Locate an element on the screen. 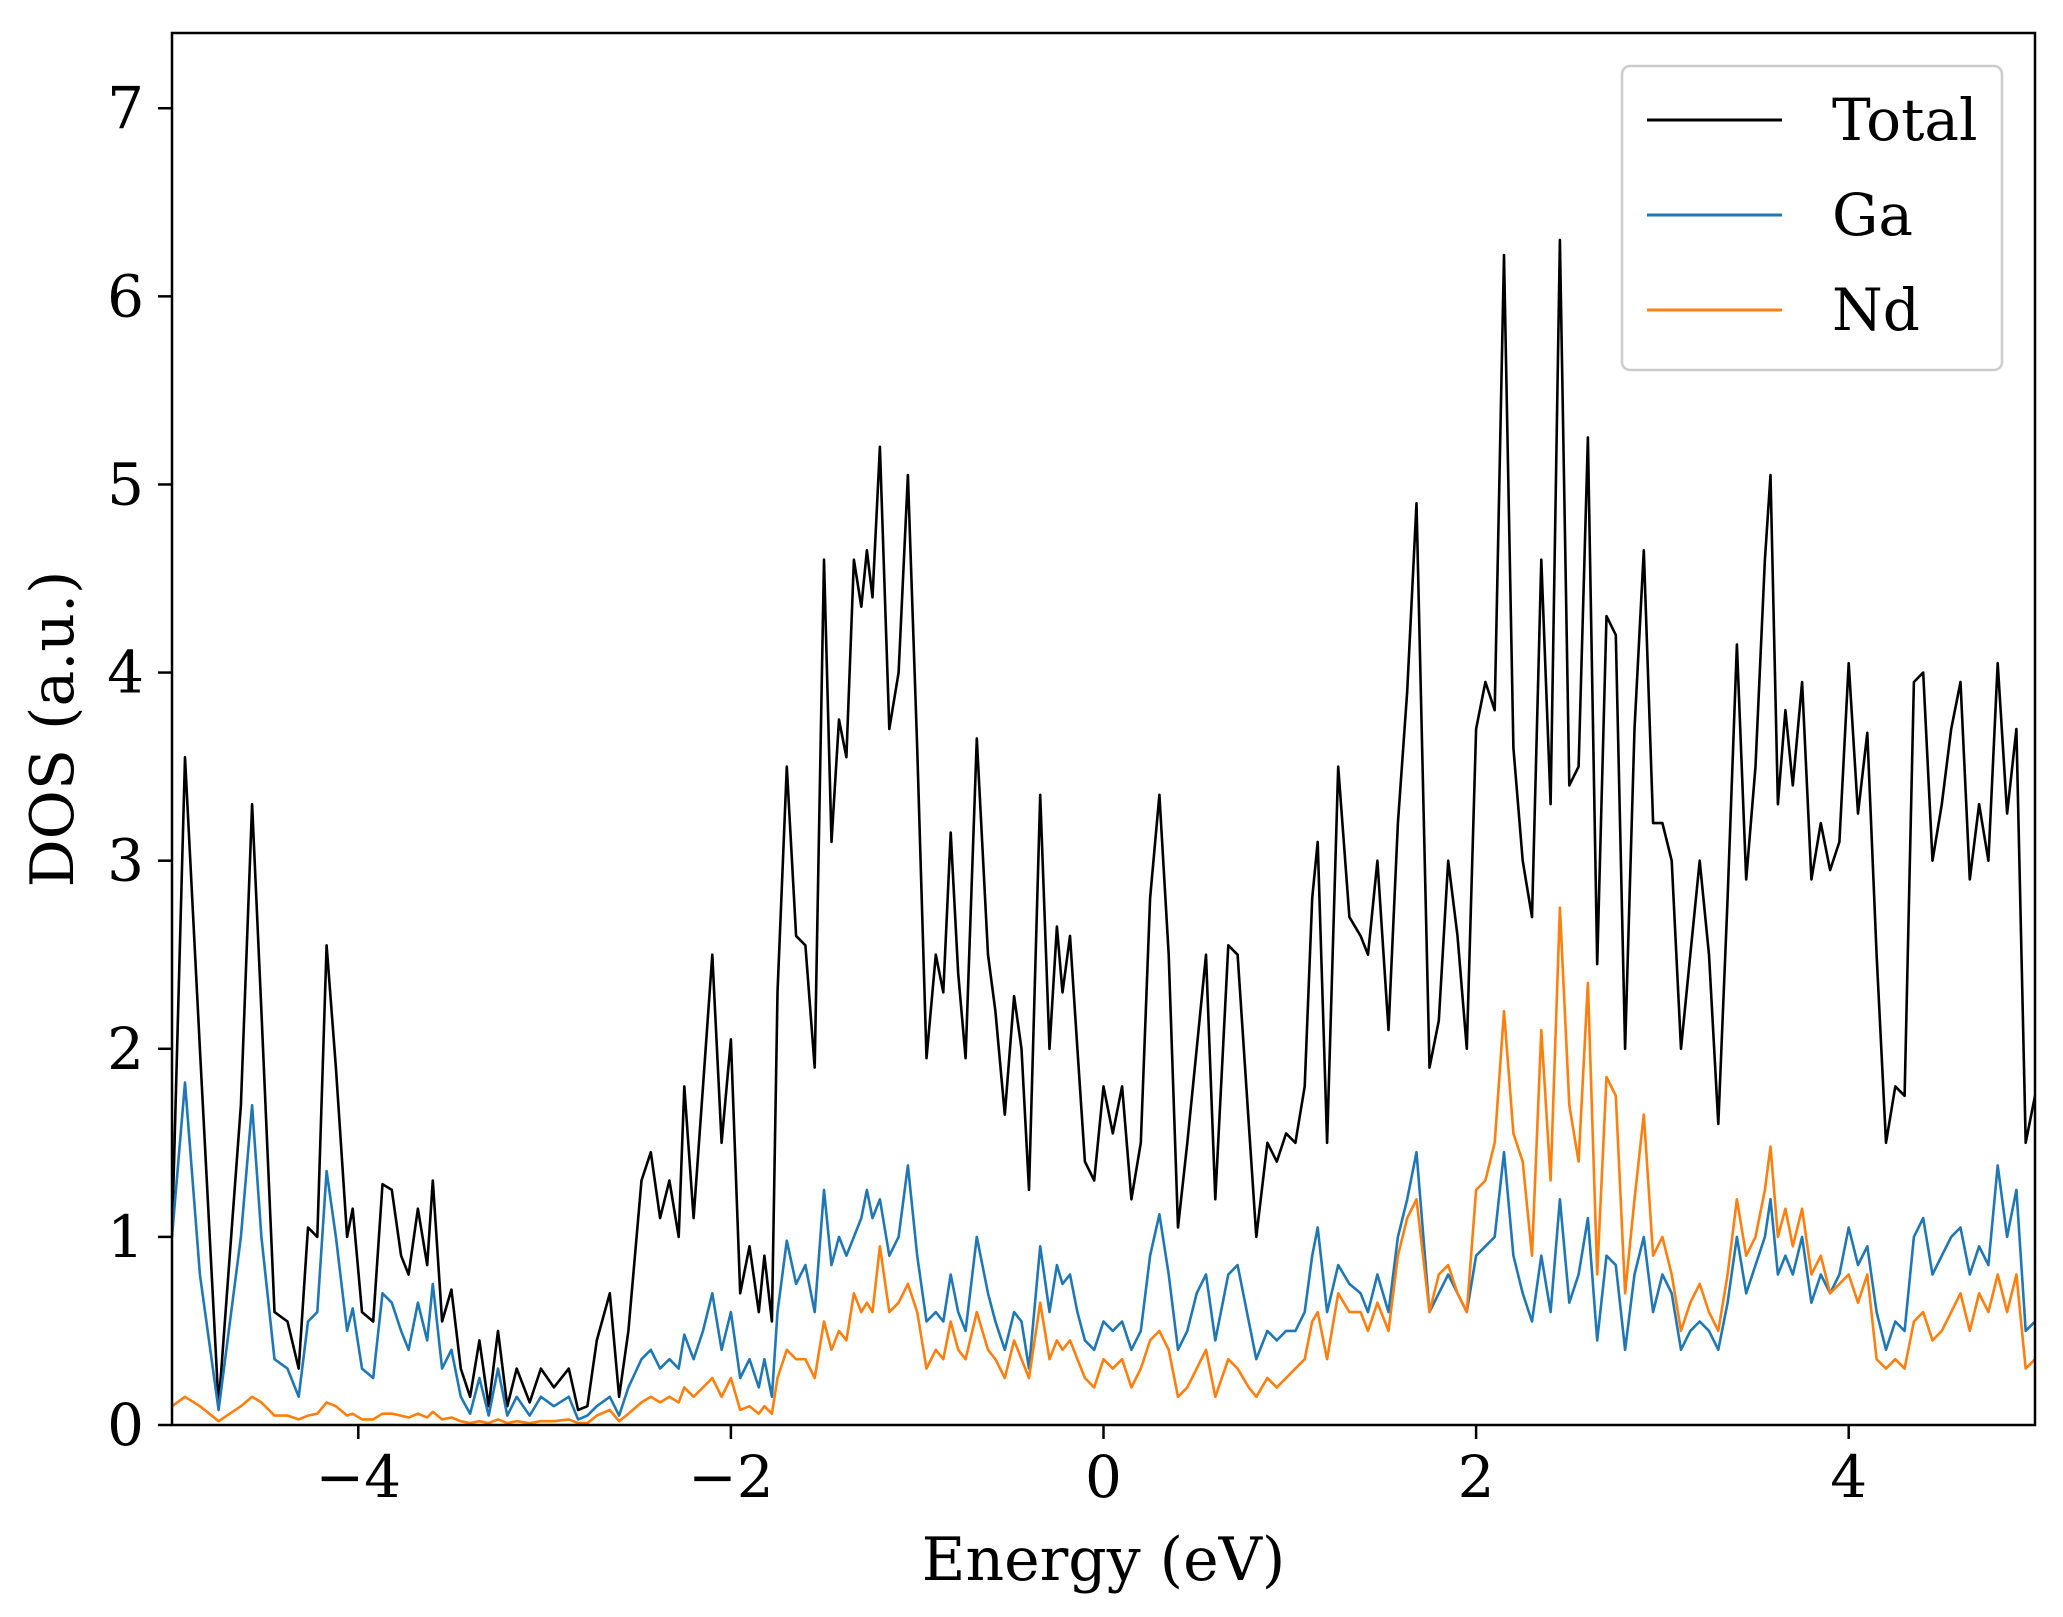 This screenshot has height=1617, width=2063. legend-label-nd: Nd is located at coordinates (1876, 310).